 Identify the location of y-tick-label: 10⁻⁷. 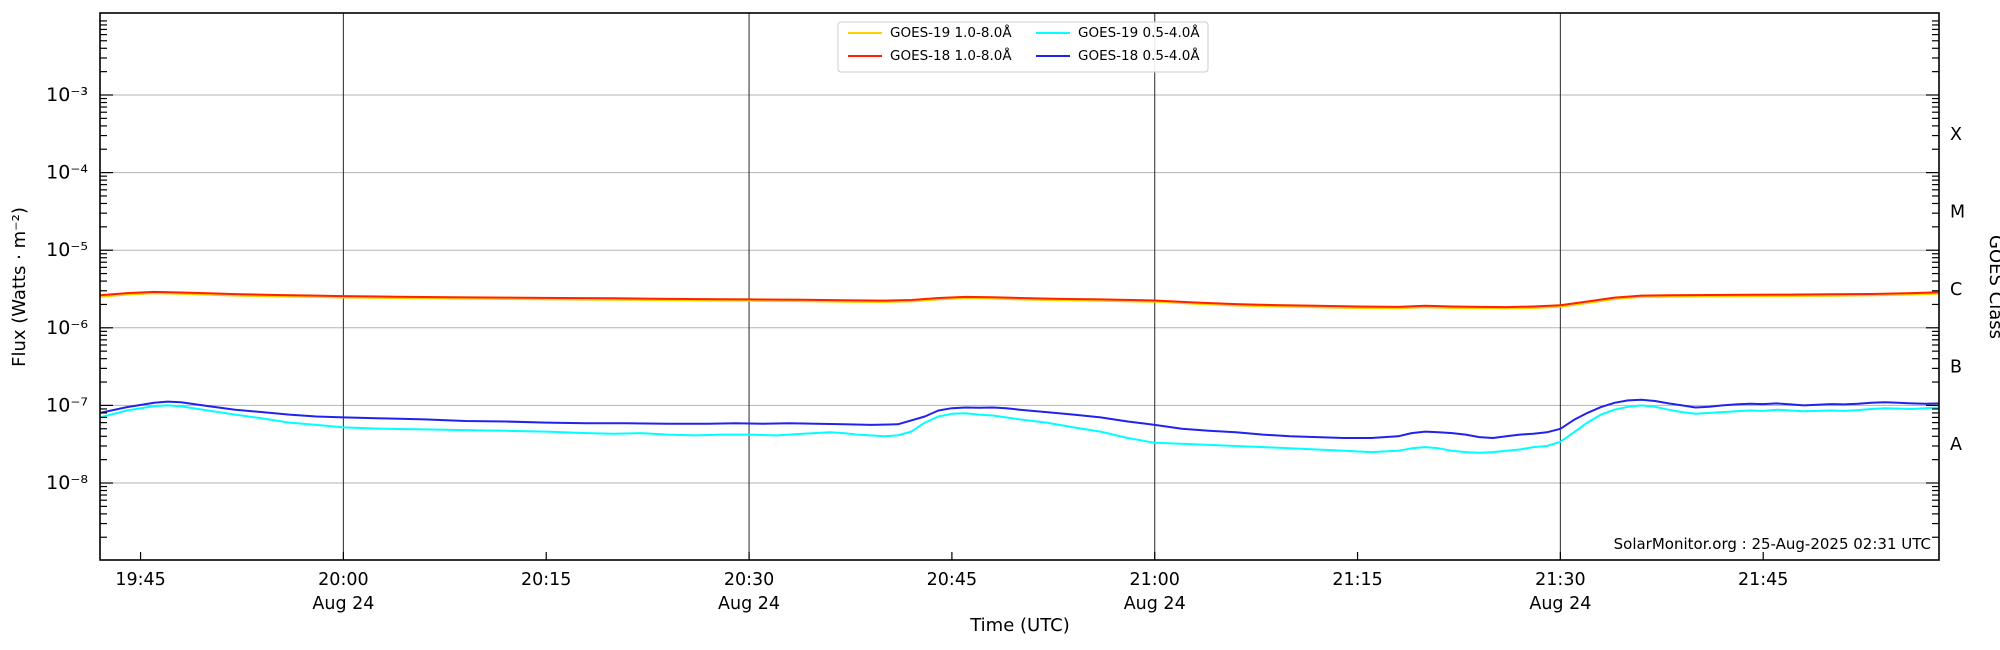
(67, 405).